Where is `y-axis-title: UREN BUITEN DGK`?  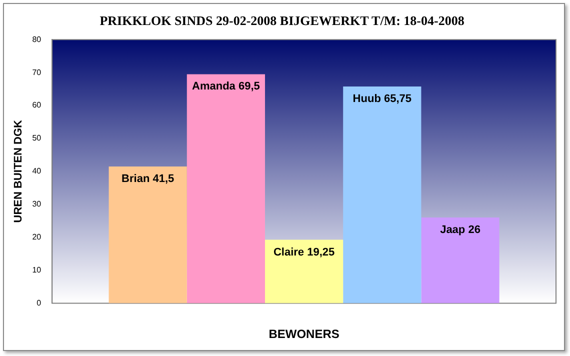
y-axis-title: UREN BUITEN DGK is located at coordinates (18, 171).